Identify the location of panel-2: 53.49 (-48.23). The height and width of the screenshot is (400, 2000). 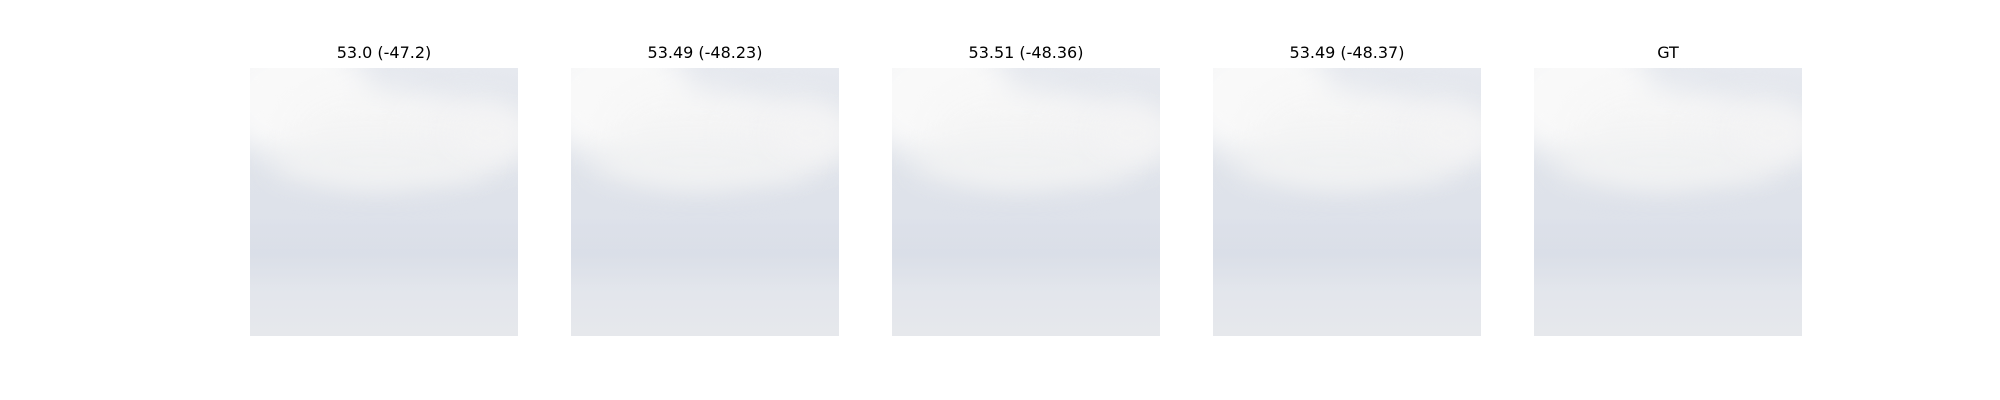
(705, 200).